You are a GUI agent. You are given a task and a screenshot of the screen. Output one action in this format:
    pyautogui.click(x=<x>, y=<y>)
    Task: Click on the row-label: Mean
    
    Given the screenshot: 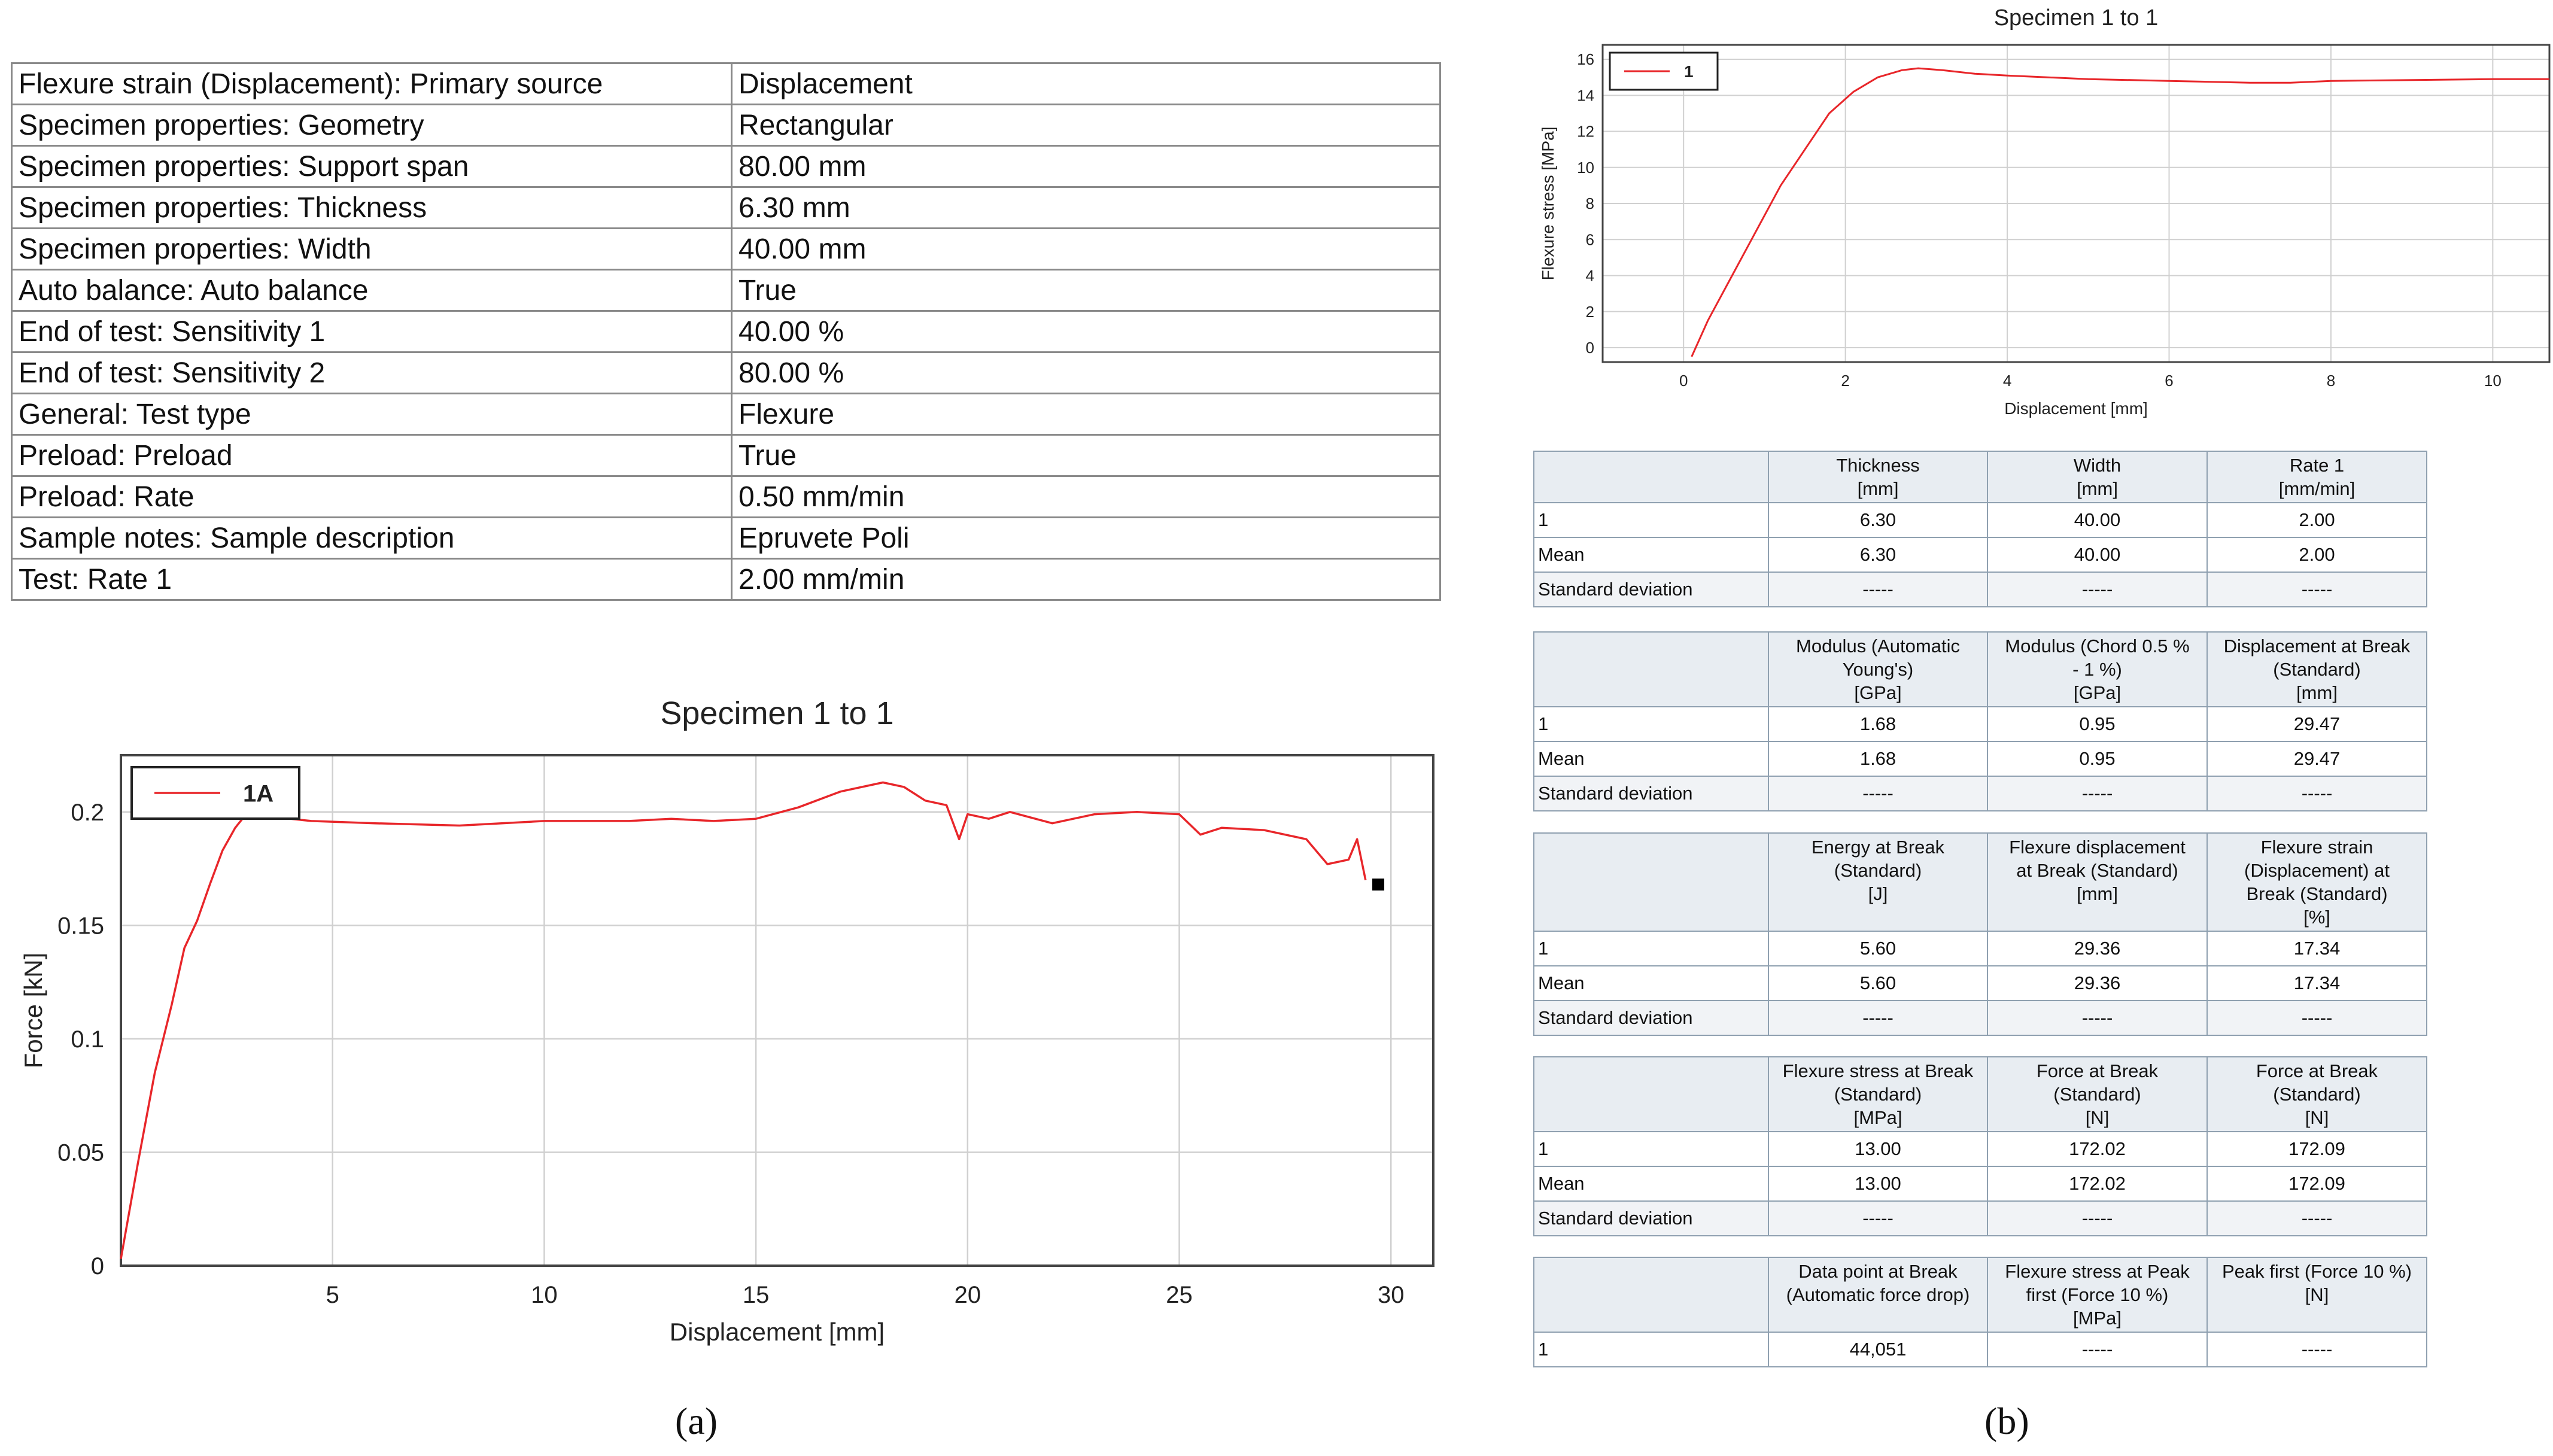 What is the action you would take?
    pyautogui.click(x=1651, y=759)
    